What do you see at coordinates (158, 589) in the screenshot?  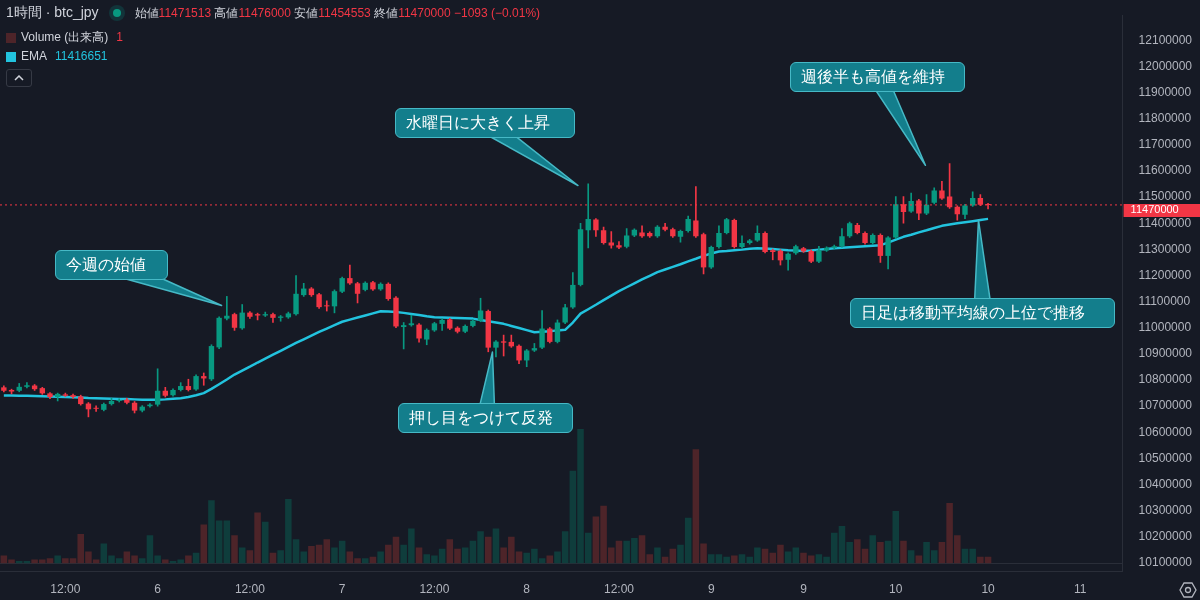 I see `x-tick-label: 6` at bounding box center [158, 589].